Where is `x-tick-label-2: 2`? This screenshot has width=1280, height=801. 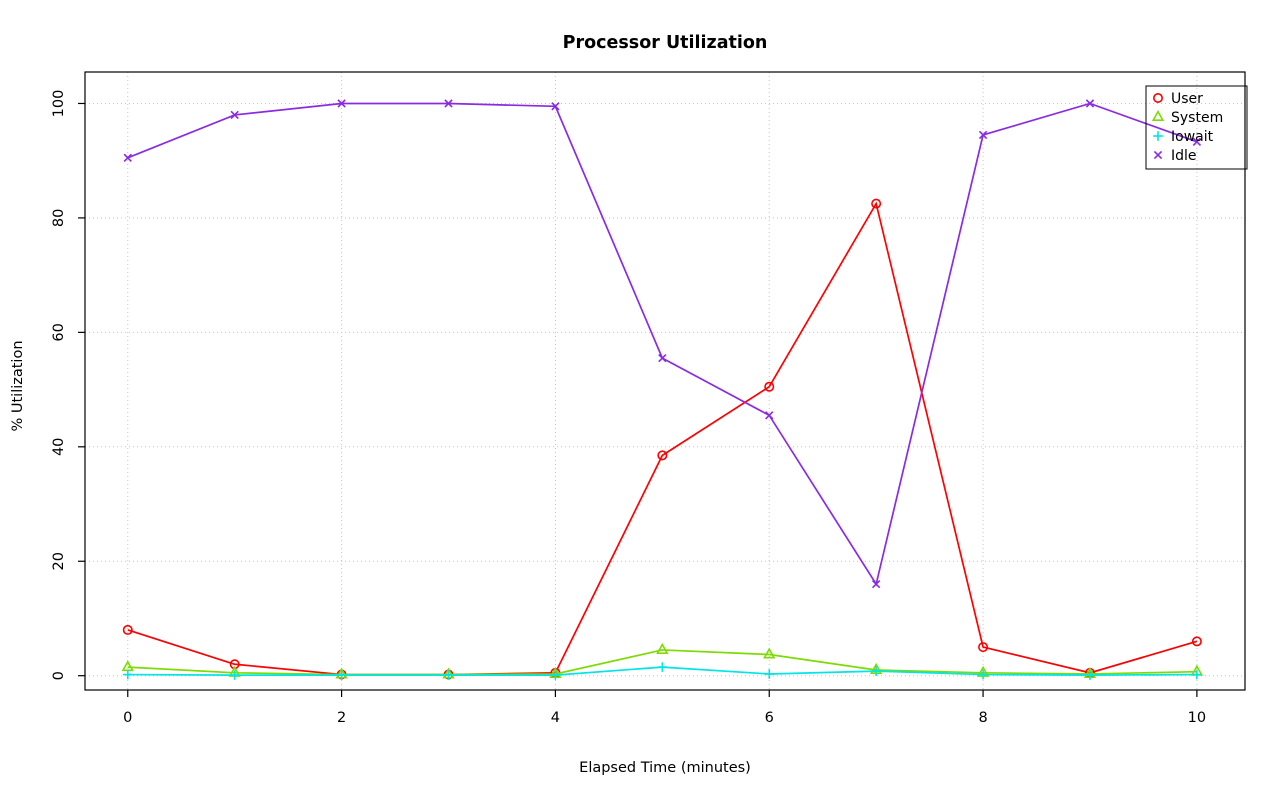
x-tick-label-2: 2 is located at coordinates (341, 718).